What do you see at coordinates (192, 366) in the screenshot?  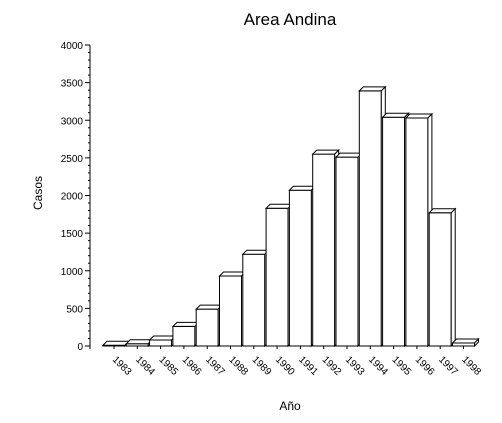 I see `x-tick-label: 1986` at bounding box center [192, 366].